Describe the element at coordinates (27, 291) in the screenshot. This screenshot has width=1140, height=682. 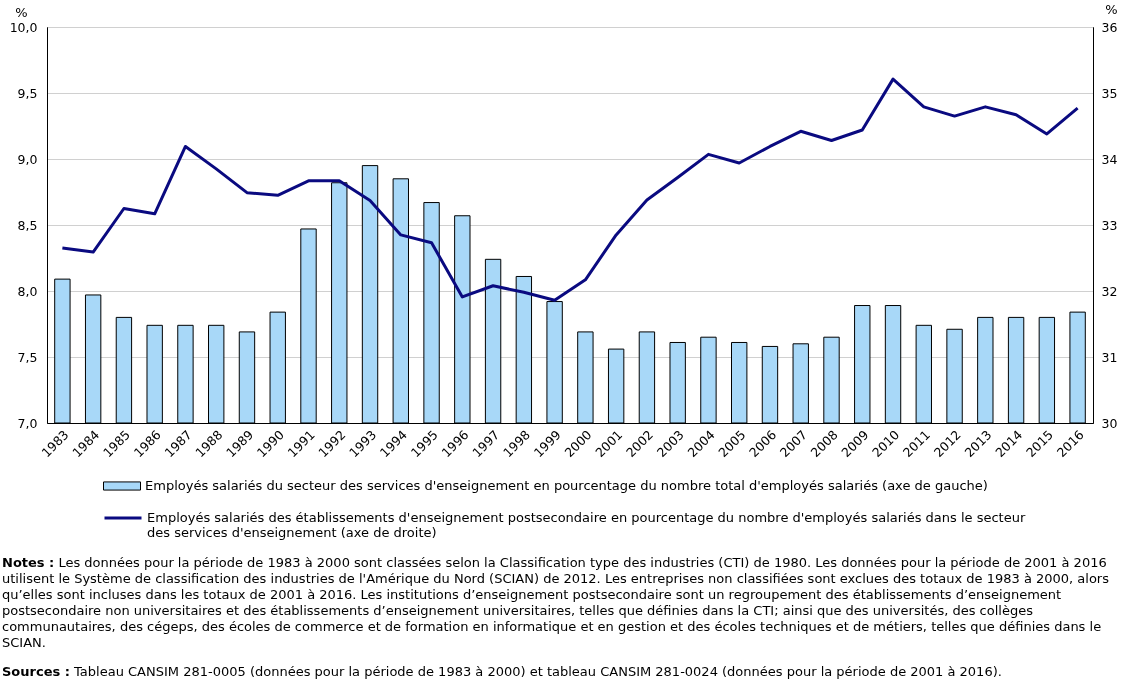
I see `y-tick-label: 8,0` at that location.